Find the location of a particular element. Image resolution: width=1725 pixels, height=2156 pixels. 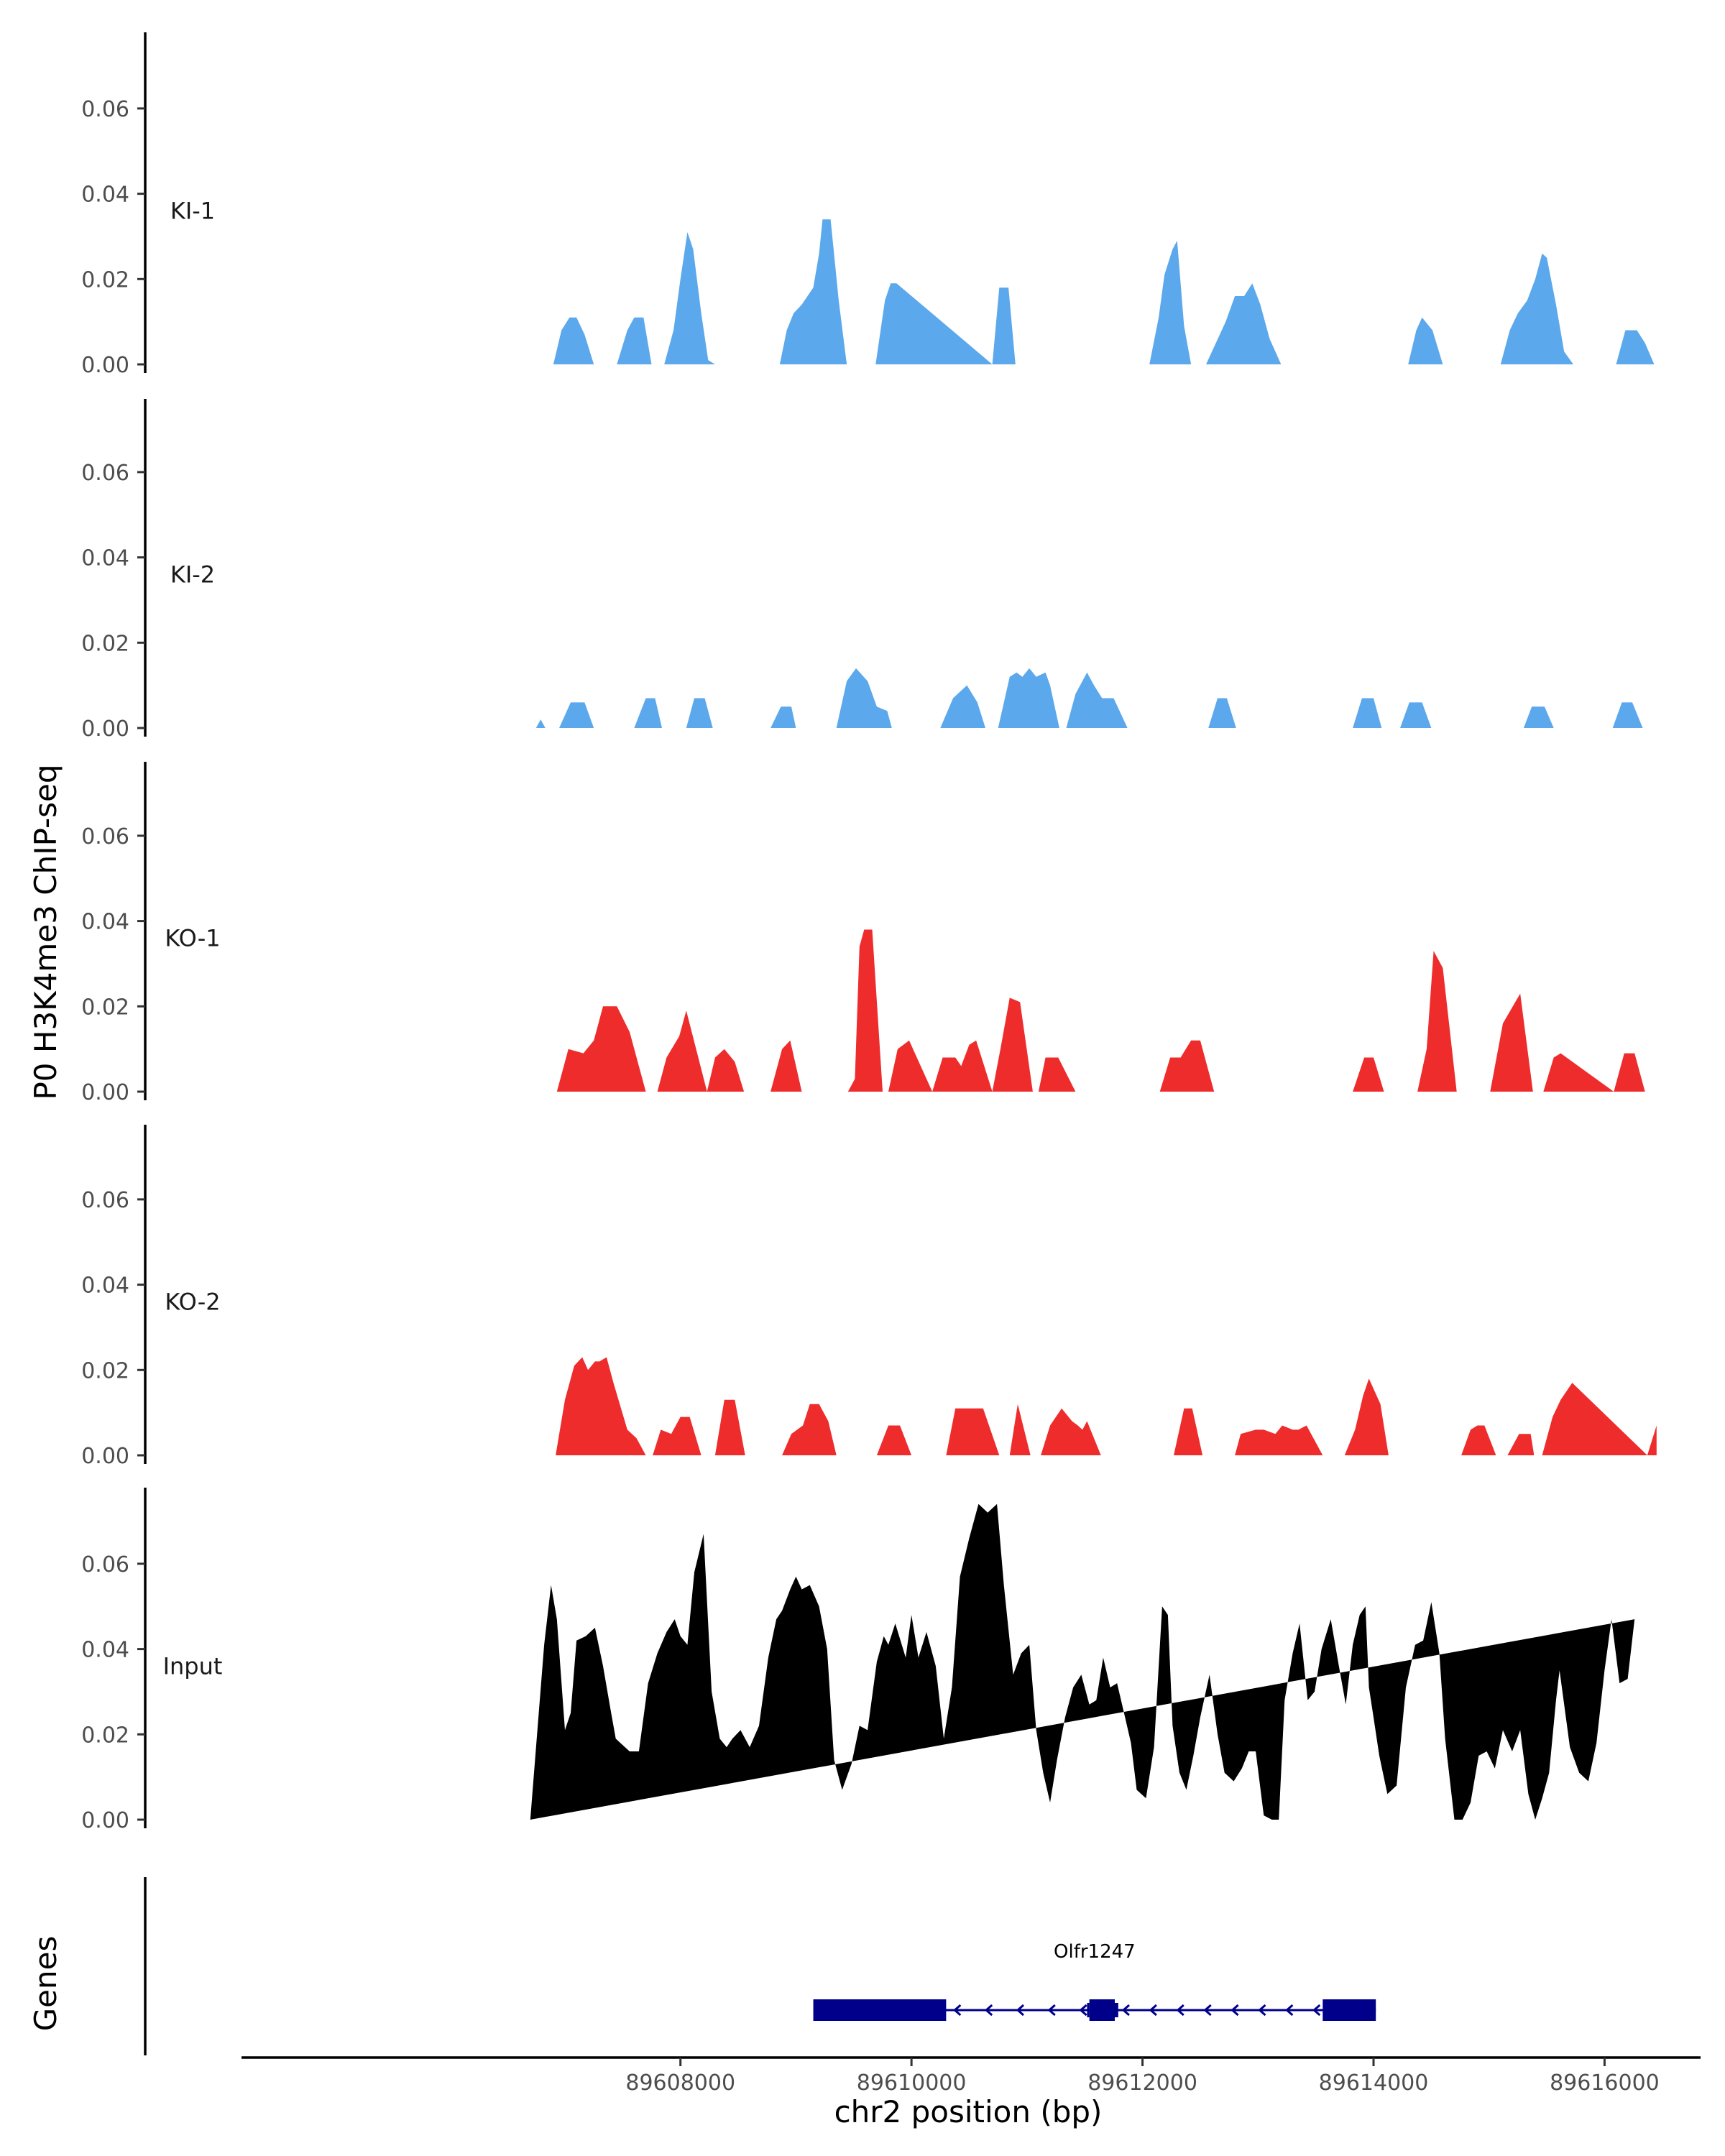

signal-area-input is located at coordinates (1082, 1661).